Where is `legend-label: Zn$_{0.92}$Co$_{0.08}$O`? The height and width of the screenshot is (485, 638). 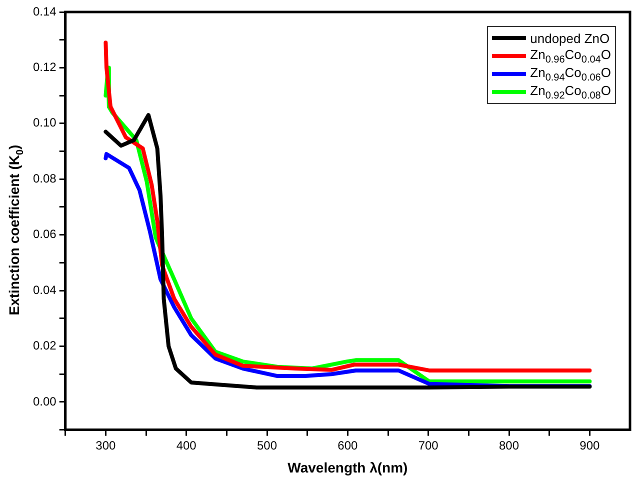
legend-label: Zn$_{0.92}$Co$_{0.08}$O is located at coordinates (570, 92).